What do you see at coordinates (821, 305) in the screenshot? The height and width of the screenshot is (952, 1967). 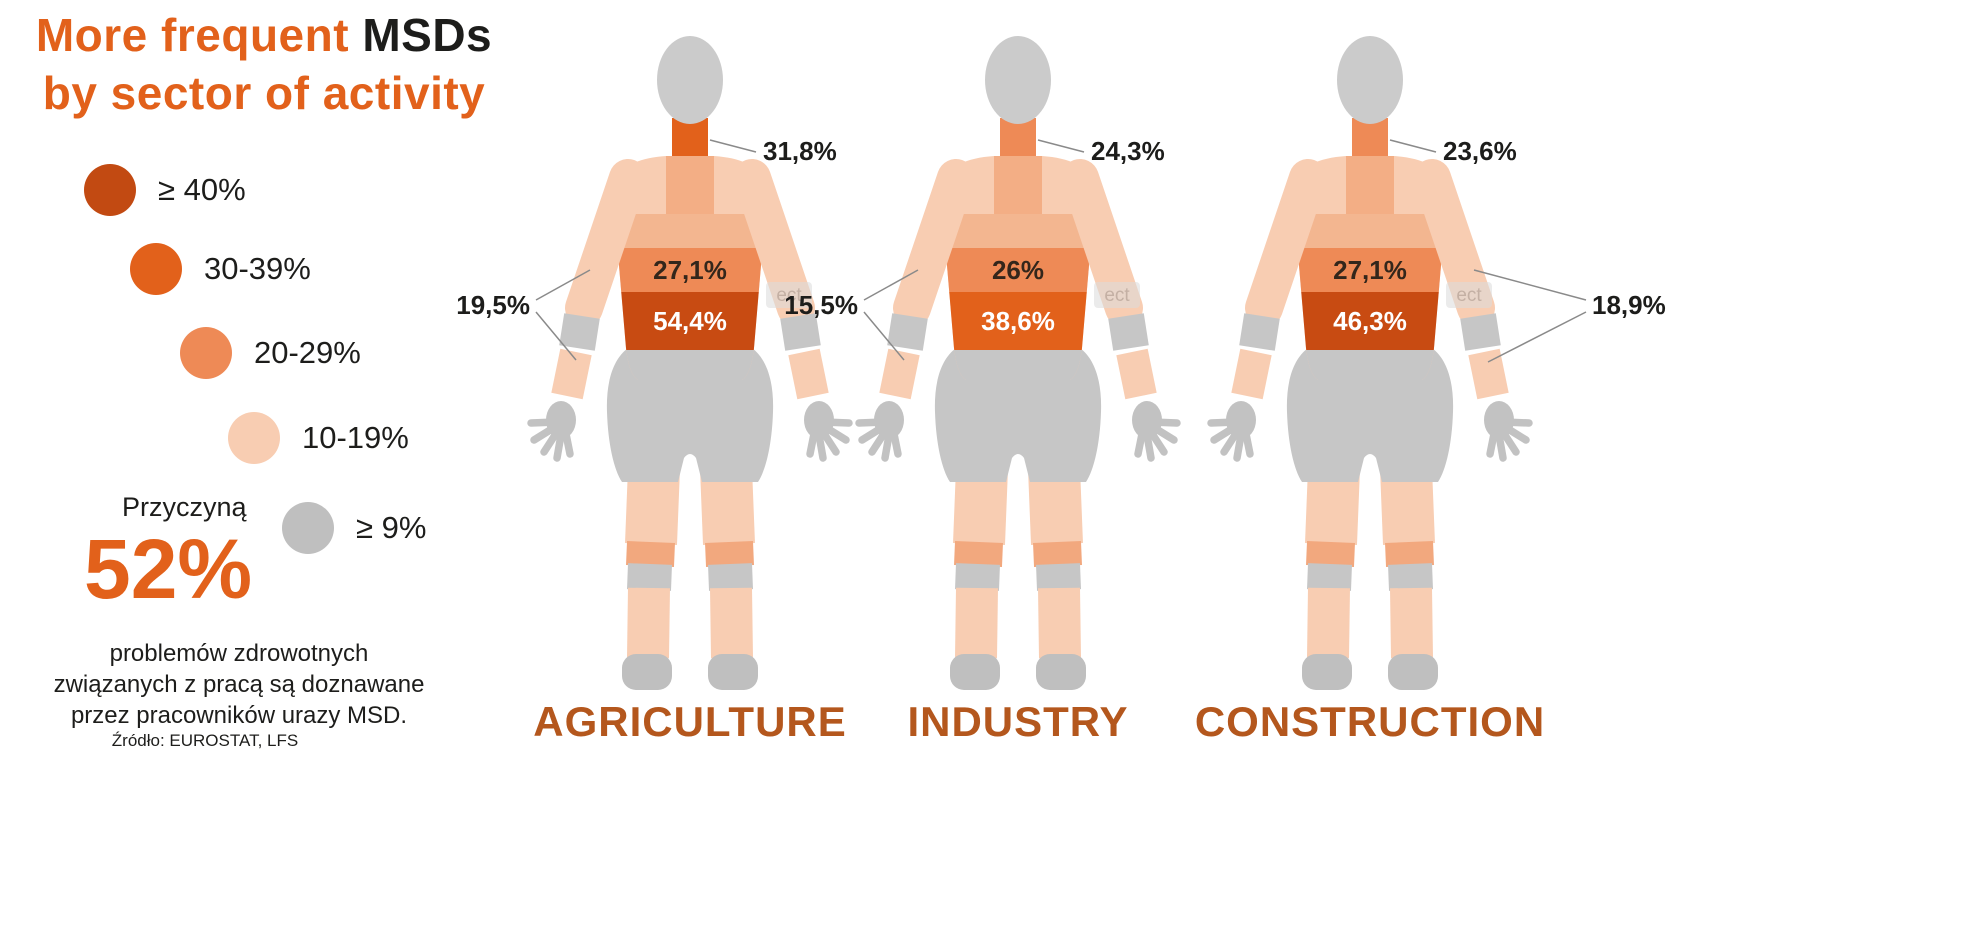 I see `arms-value: 15,5%` at bounding box center [821, 305].